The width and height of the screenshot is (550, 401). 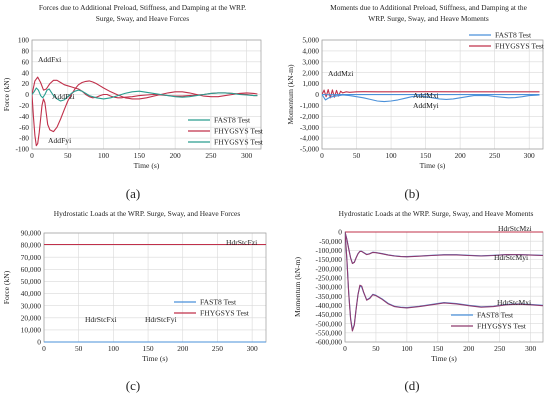 What do you see at coordinates (31, 257) in the screenshot?
I see `y-tick-label: 70,000` at bounding box center [31, 257].